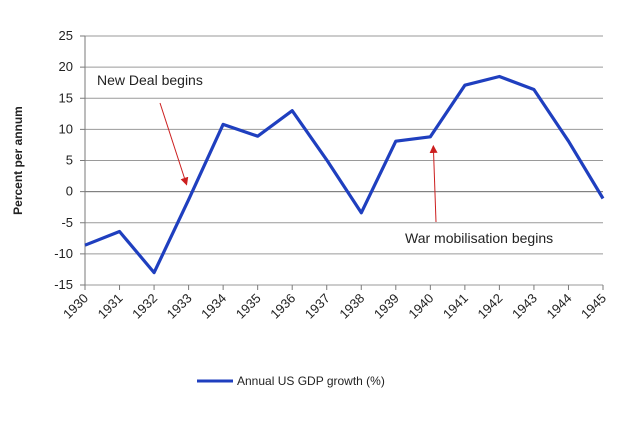 The image size is (640, 423). I want to click on x-tick-label: 1933, so click(179, 306).